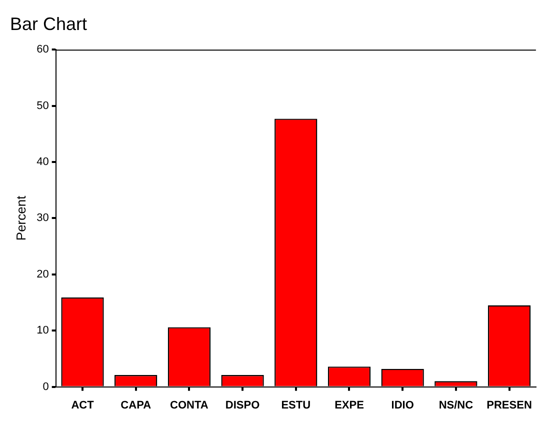 This screenshot has width=540, height=428. I want to click on y-tick-label: 50, so click(42, 106).